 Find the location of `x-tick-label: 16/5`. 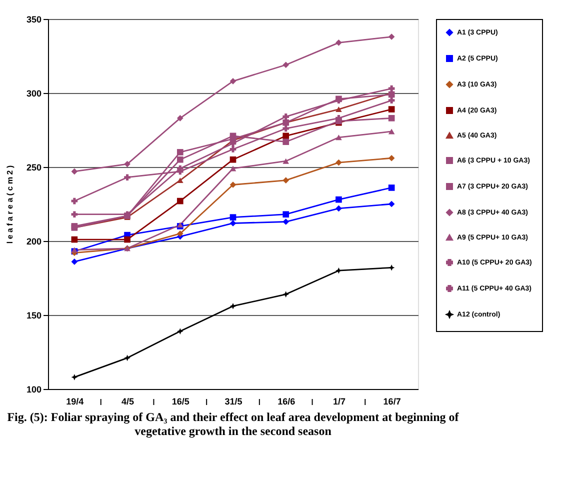

x-tick-label: 16/5 is located at coordinates (181, 401).